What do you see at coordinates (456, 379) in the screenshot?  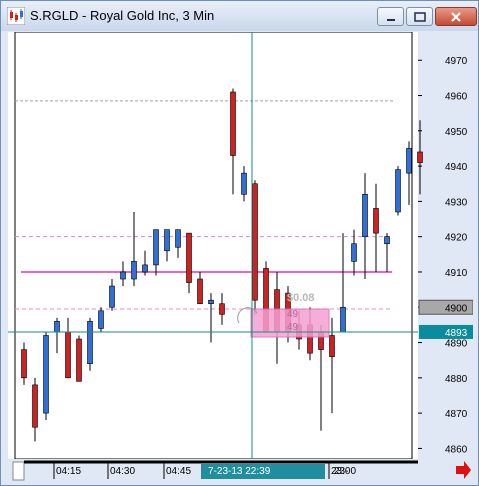 I see `y-tick-label: 4880` at bounding box center [456, 379].